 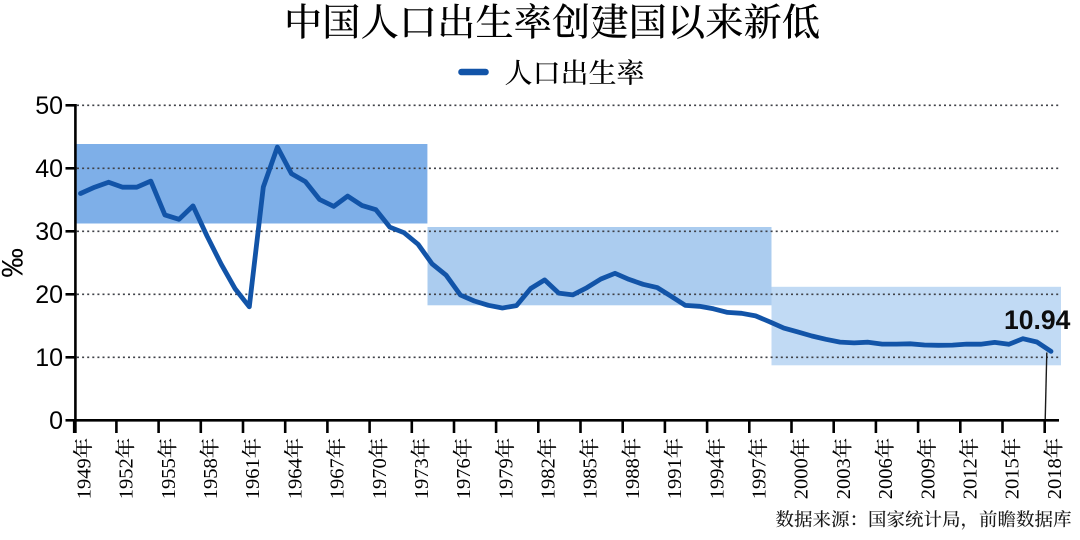 What do you see at coordinates (49, 358) in the screenshot?
I see `svg-text: 10` at bounding box center [49, 358].